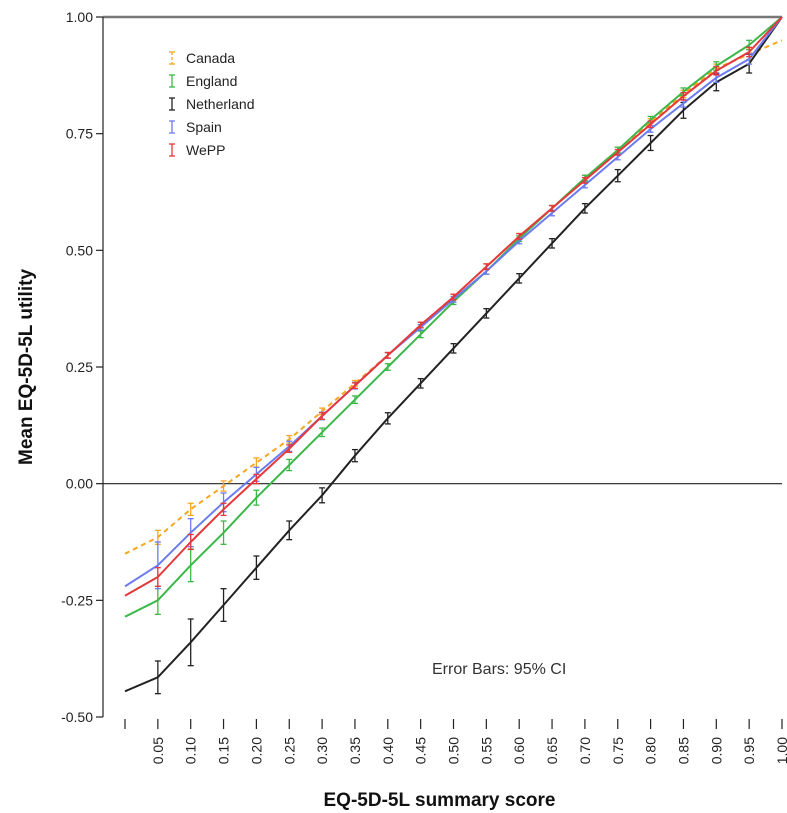 This screenshot has height=813, width=787. I want to click on x-tick-label: 0.20, so click(256, 750).